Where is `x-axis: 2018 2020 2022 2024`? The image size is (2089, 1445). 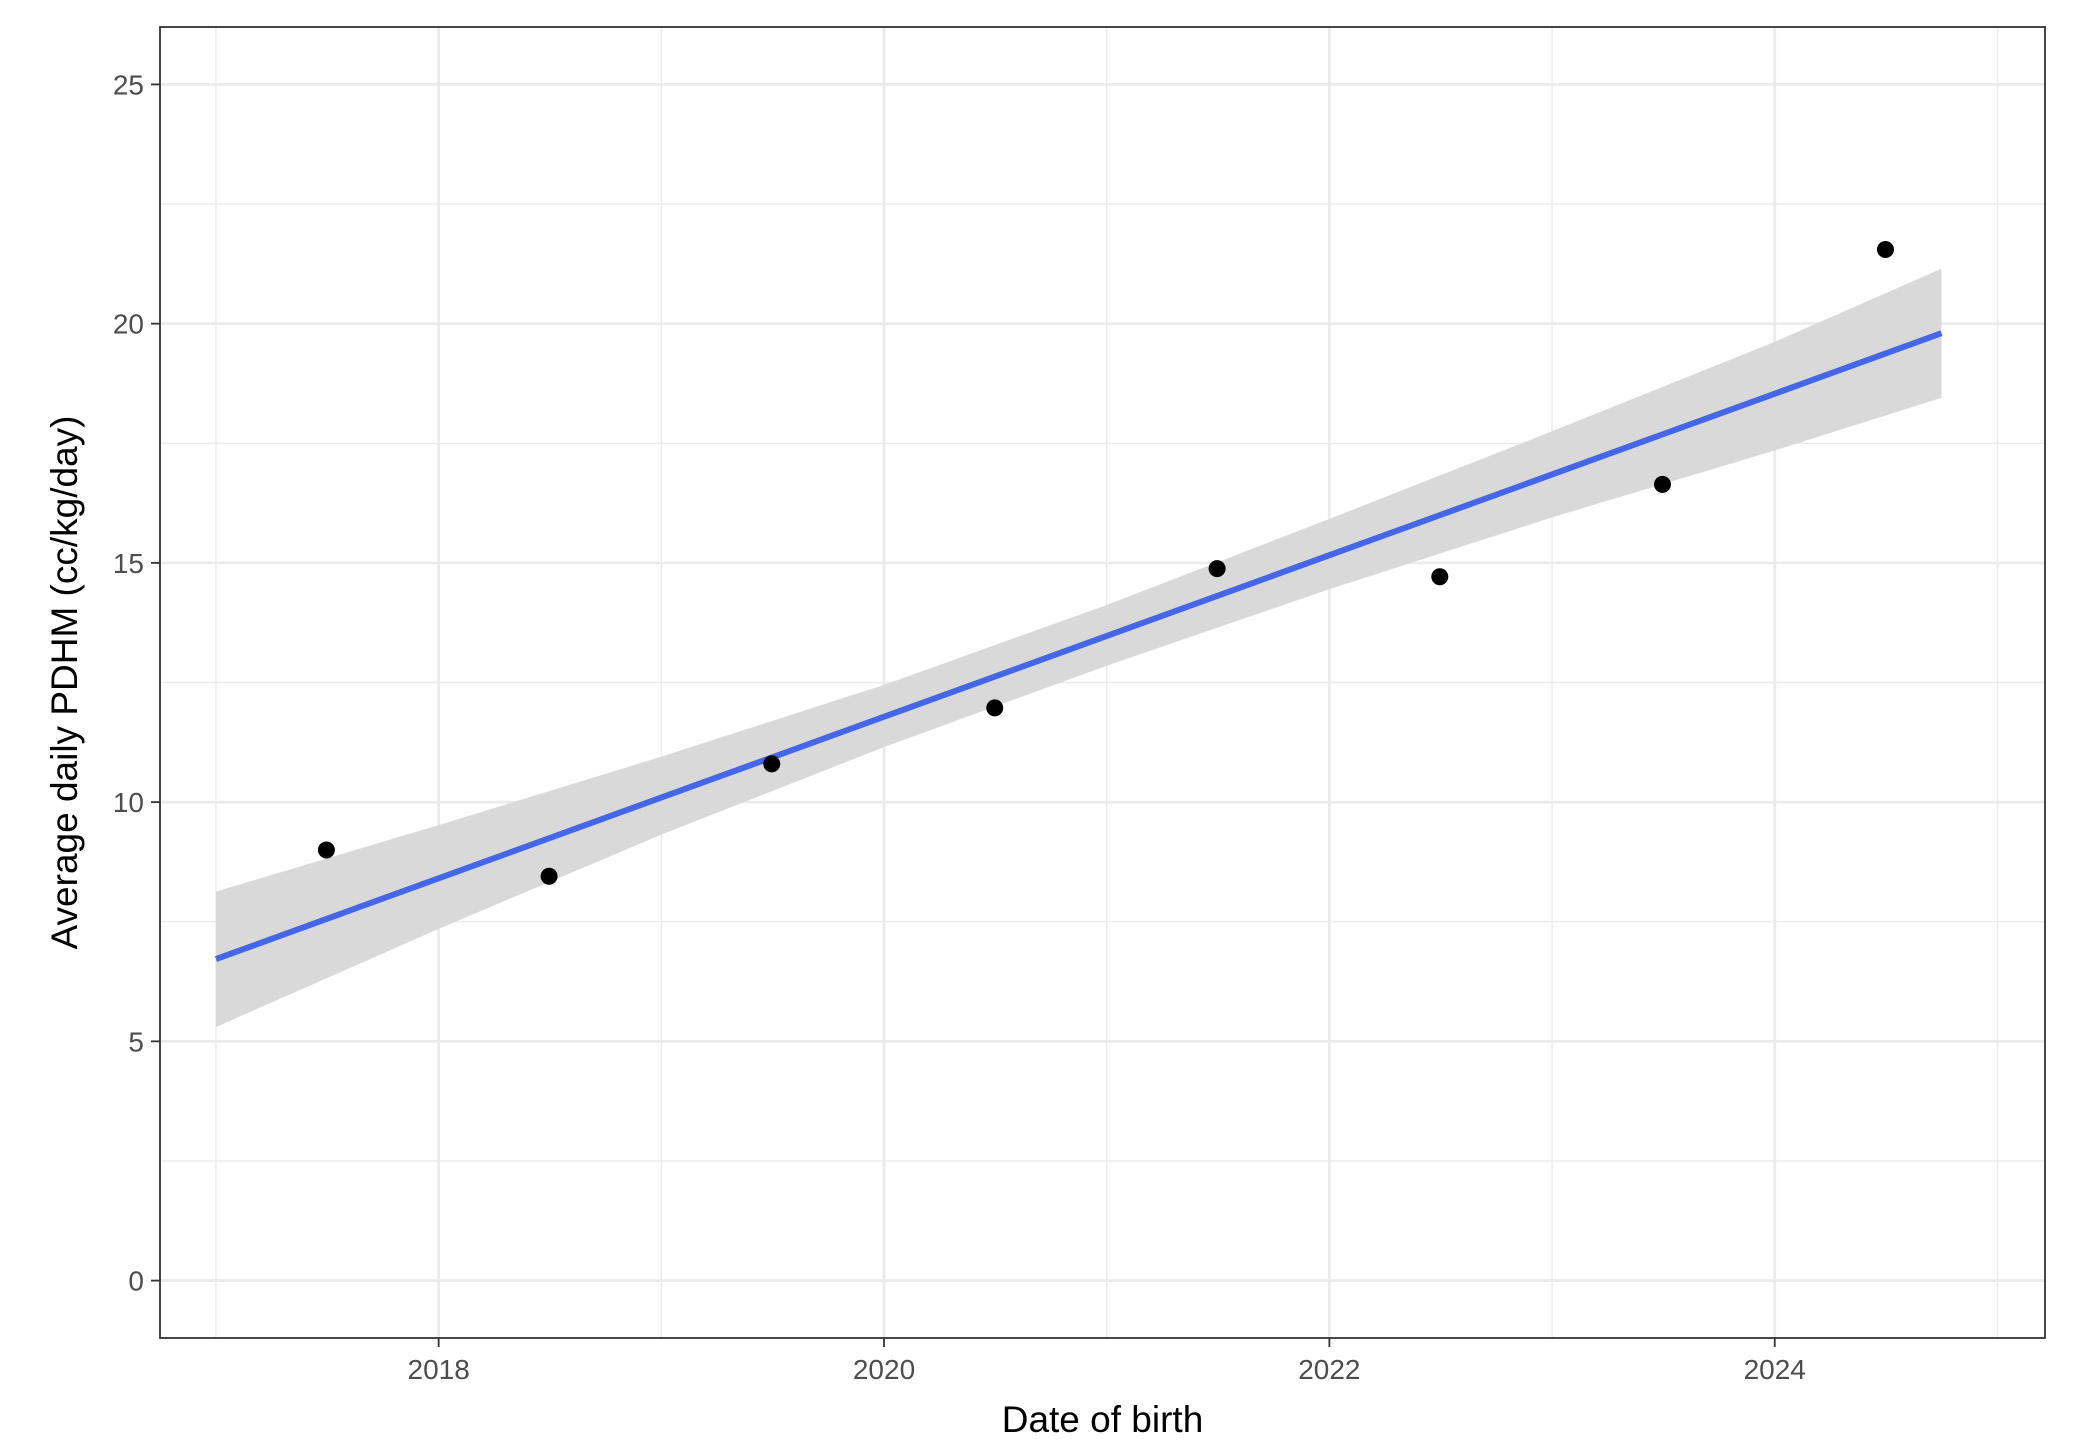 x-axis: 2018 2020 2022 2024 is located at coordinates (1107, 1361).